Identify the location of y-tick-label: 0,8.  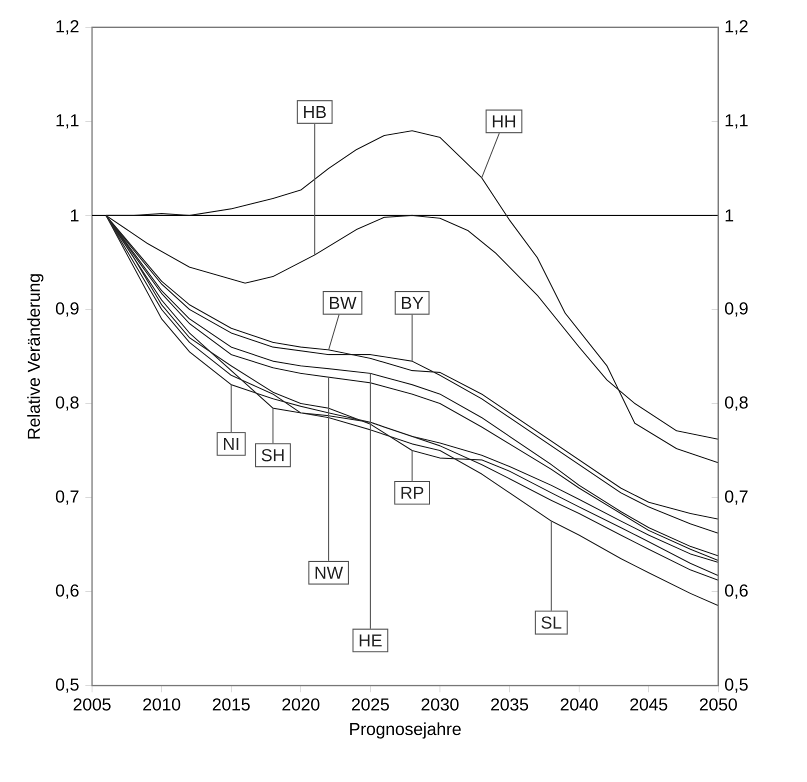
(67, 403).